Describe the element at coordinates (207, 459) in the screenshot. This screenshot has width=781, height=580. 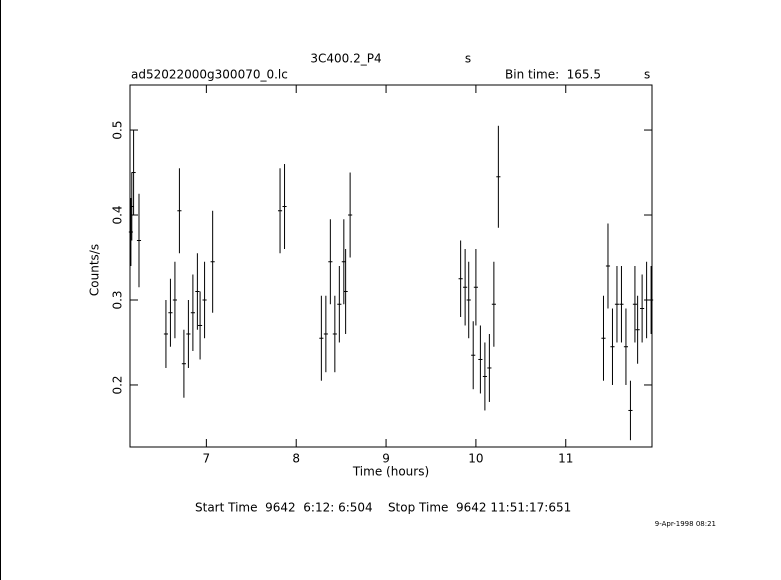
I see `x-tick-label: 7` at that location.